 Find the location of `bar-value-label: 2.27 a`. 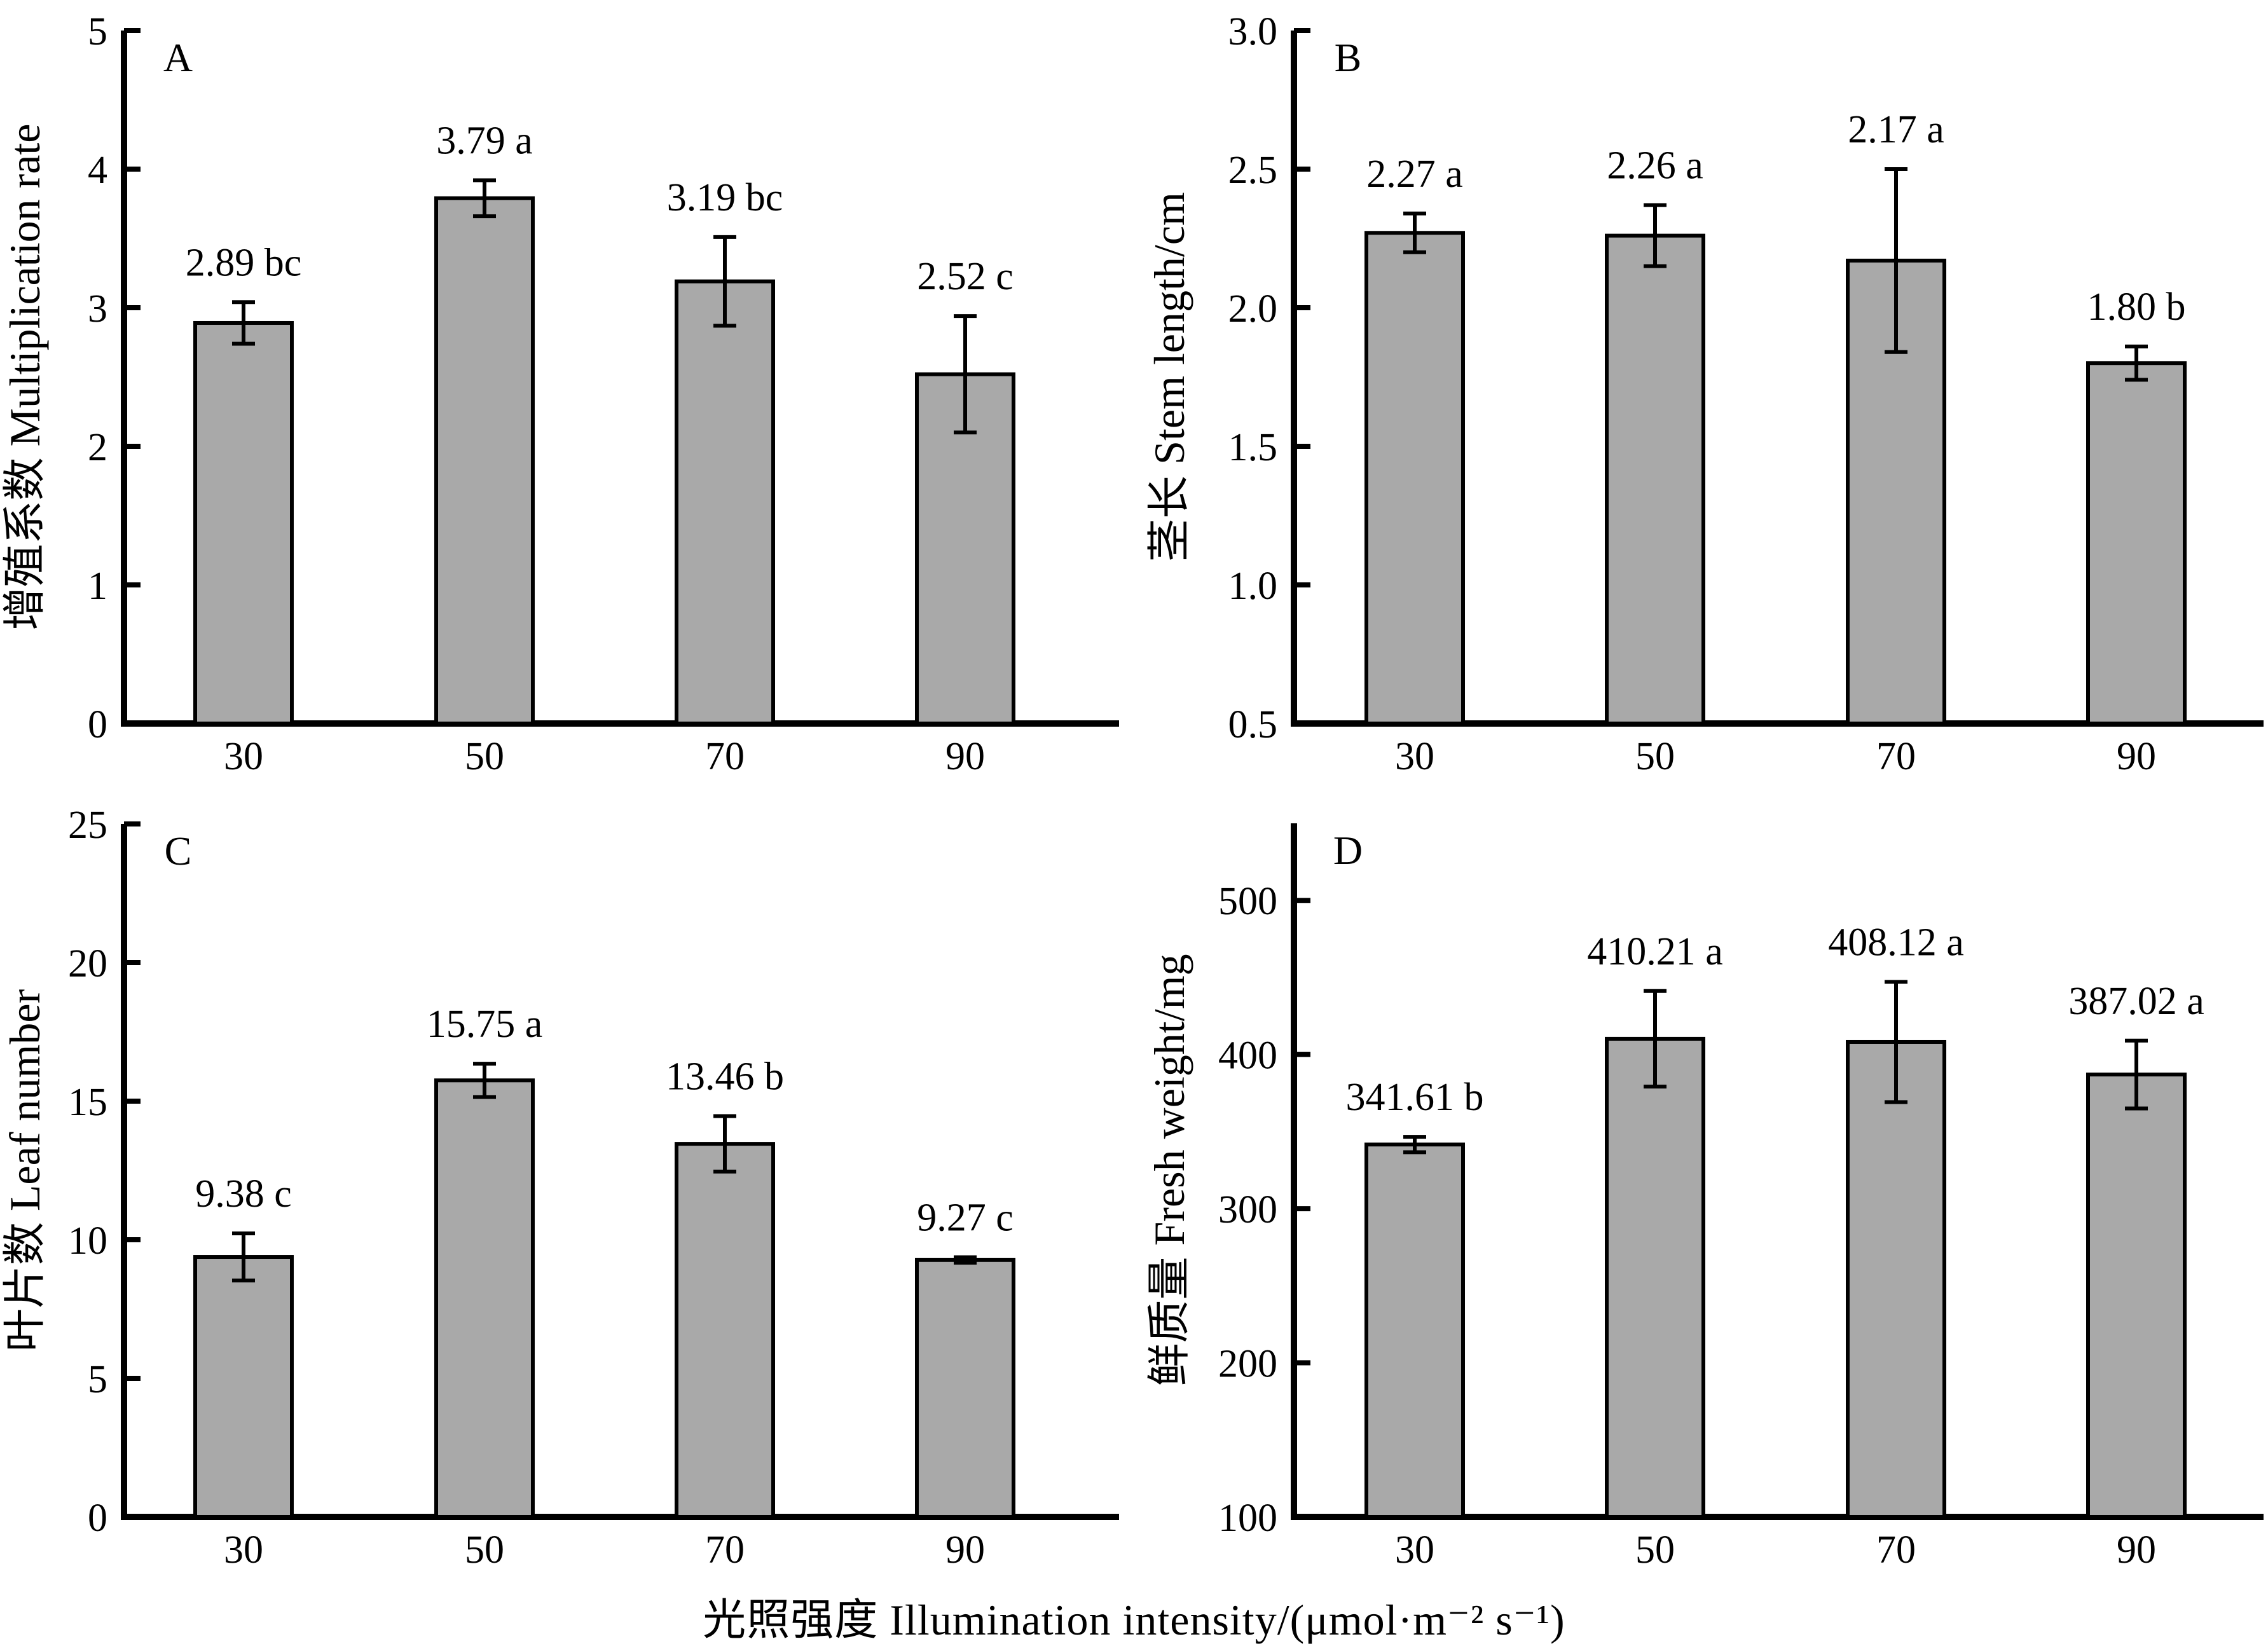

bar-value-label: 2.27 a is located at coordinates (1414, 174).